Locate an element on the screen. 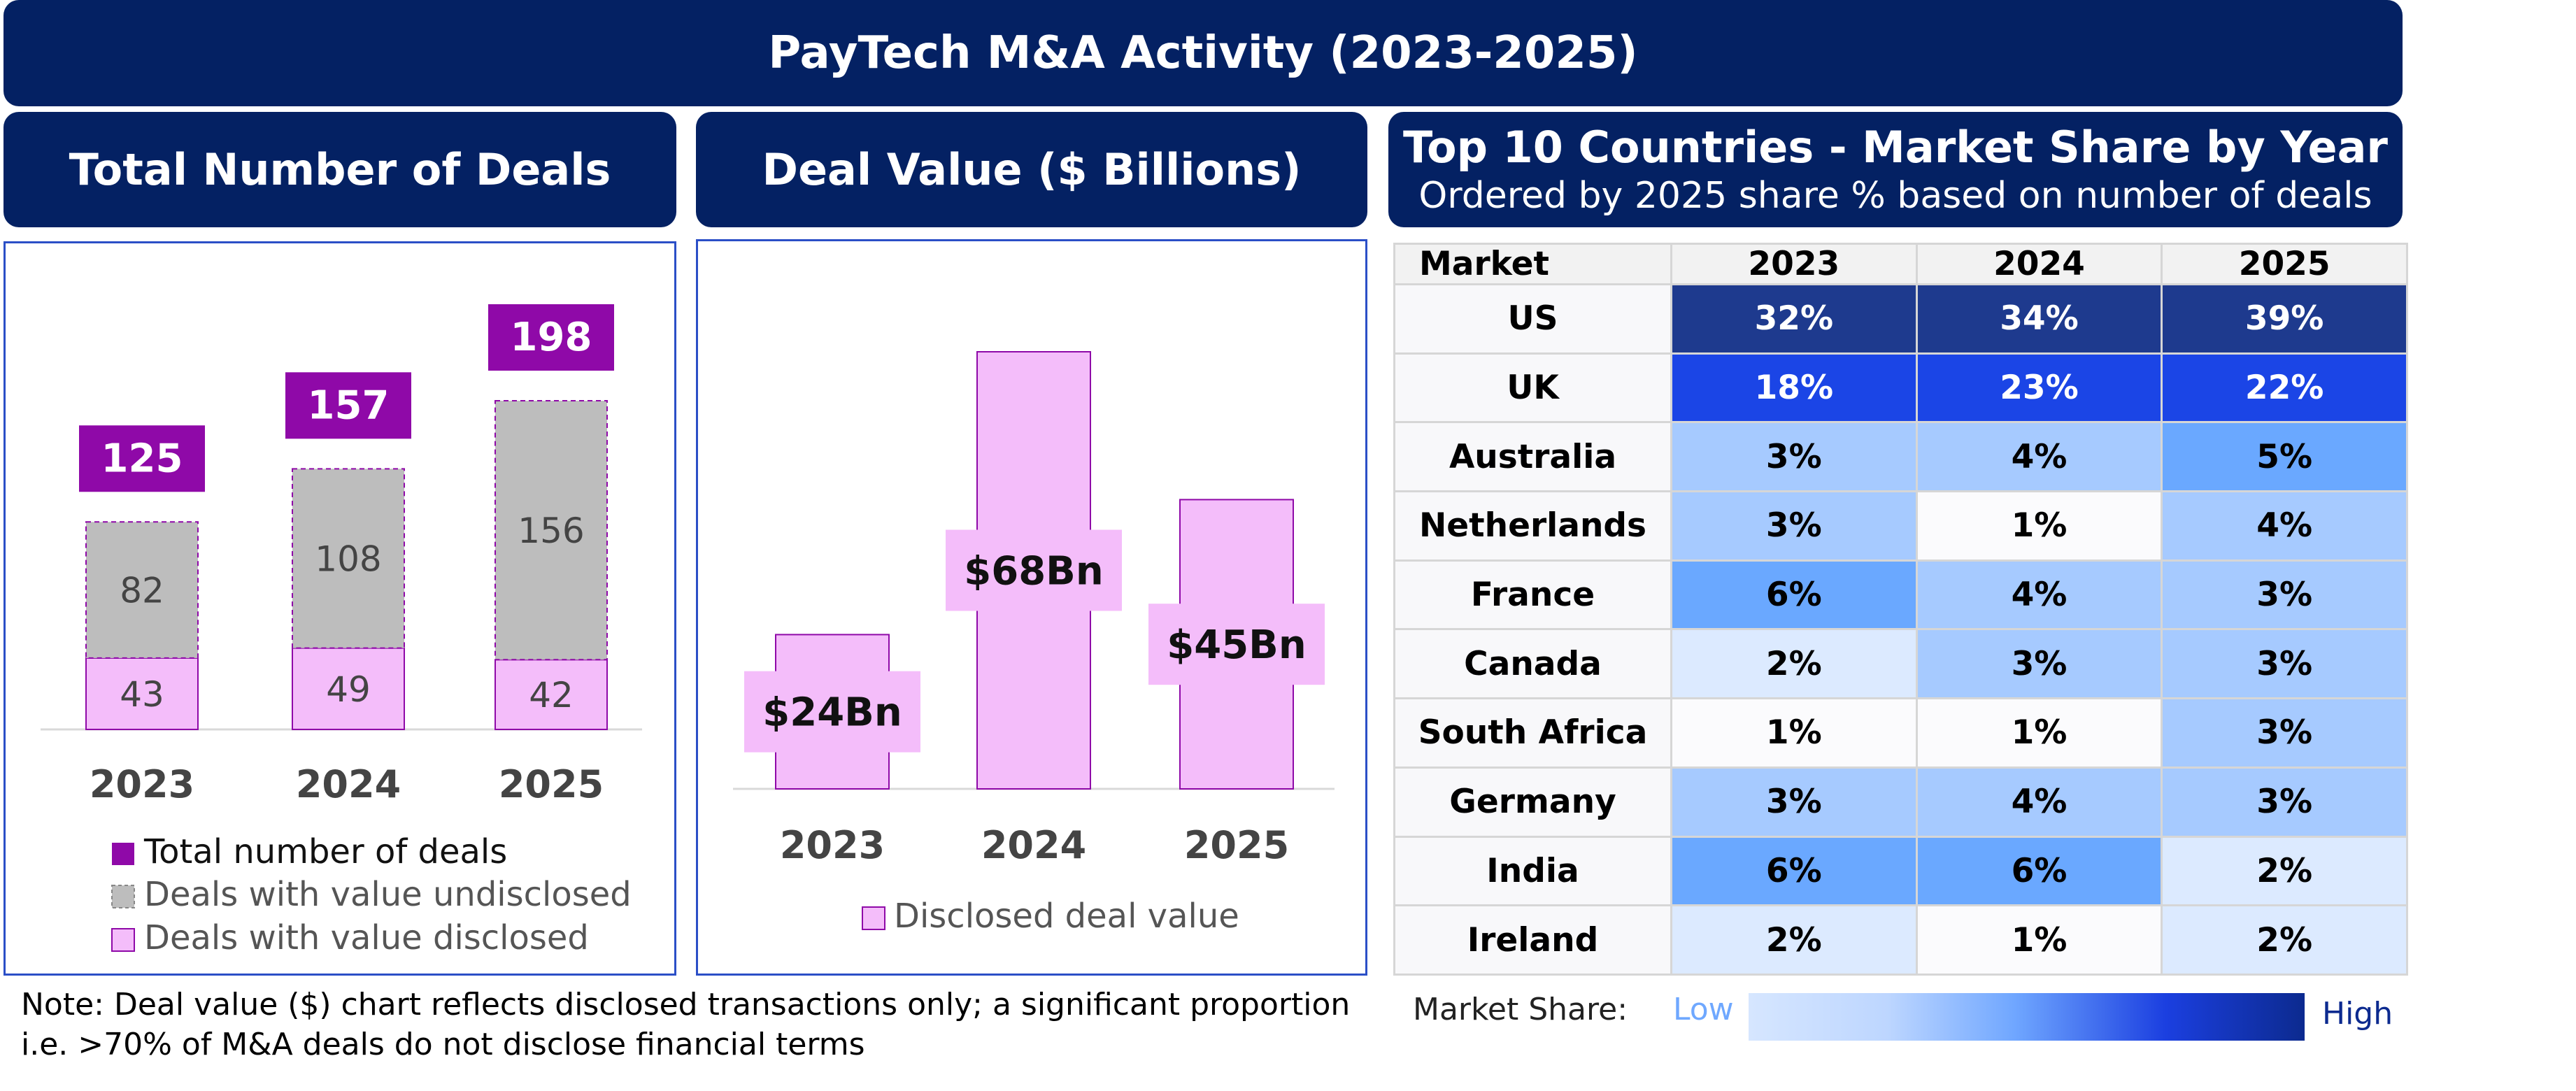 Image resolution: width=2576 pixels, height=1091 pixels. value-panel-title: Deal Value ($ Billions) is located at coordinates (1032, 169).